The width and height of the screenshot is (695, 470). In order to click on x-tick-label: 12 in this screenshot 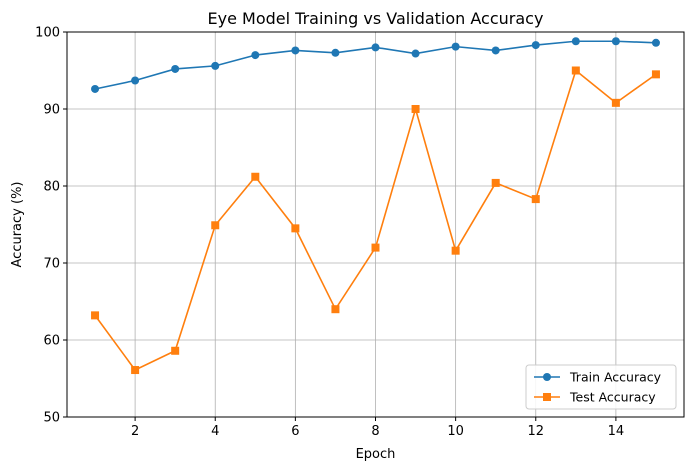, I will do `click(535, 431)`.